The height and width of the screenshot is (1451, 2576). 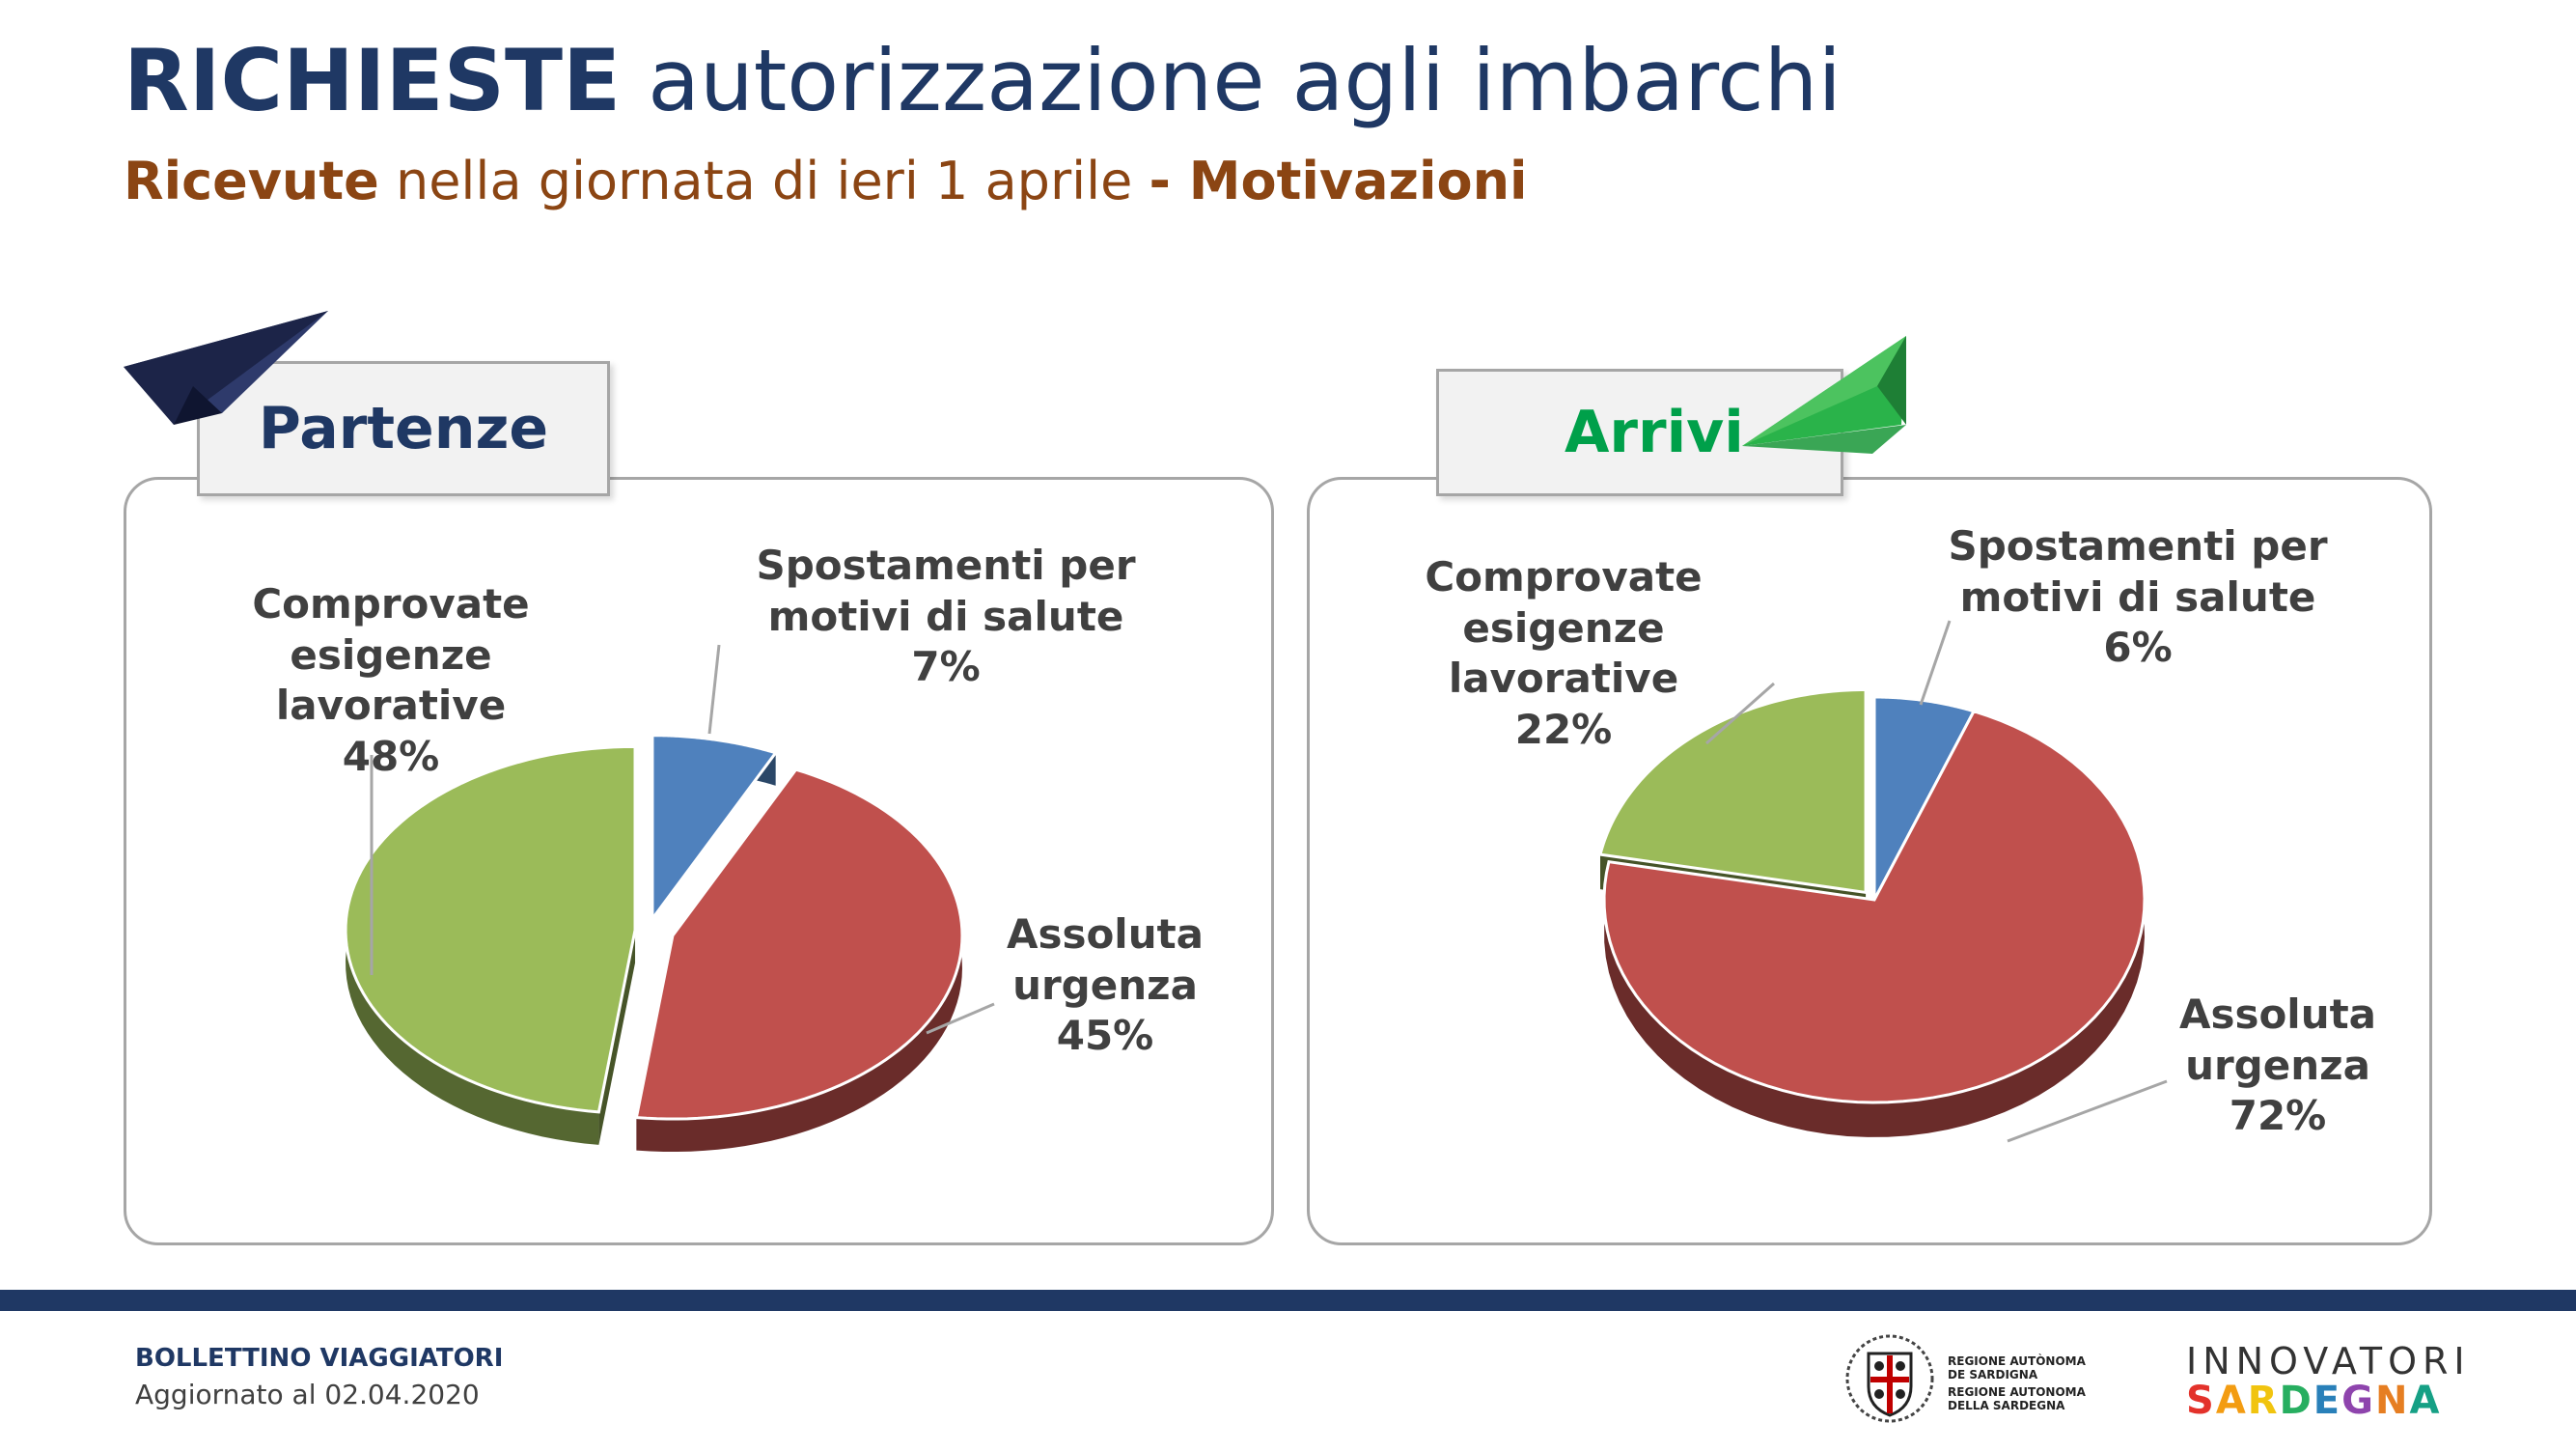 I want to click on coat-of-arms-icon, so click(x=1889, y=1378).